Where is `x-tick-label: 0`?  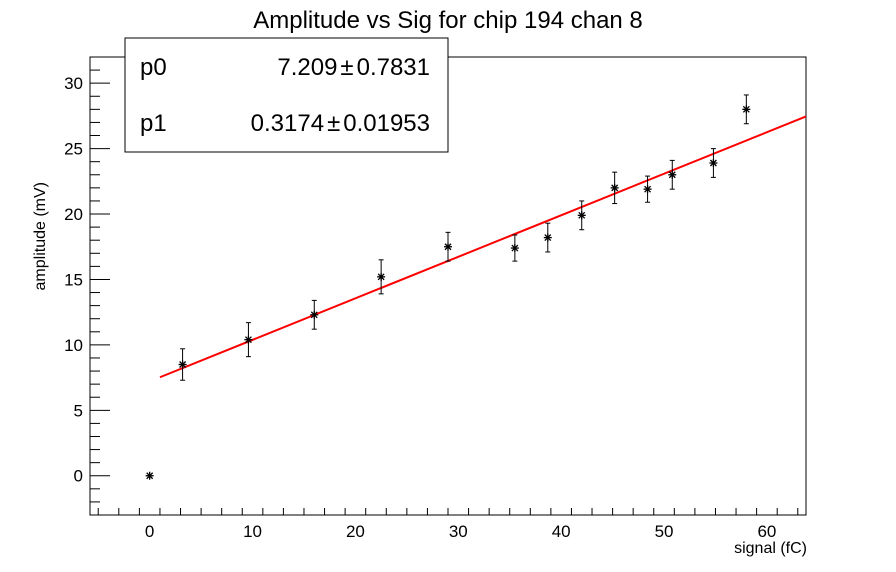
x-tick-label: 0 is located at coordinates (149, 531).